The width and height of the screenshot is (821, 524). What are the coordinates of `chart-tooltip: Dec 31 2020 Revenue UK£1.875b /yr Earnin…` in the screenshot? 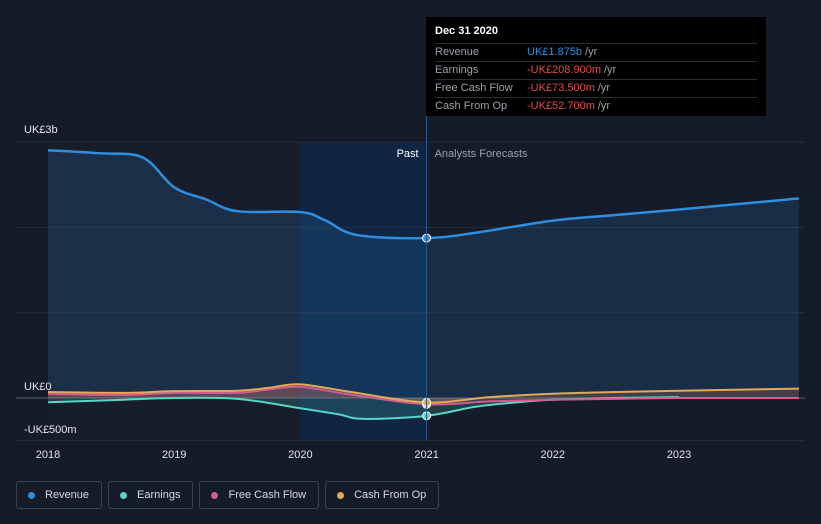 It's located at (596, 66).